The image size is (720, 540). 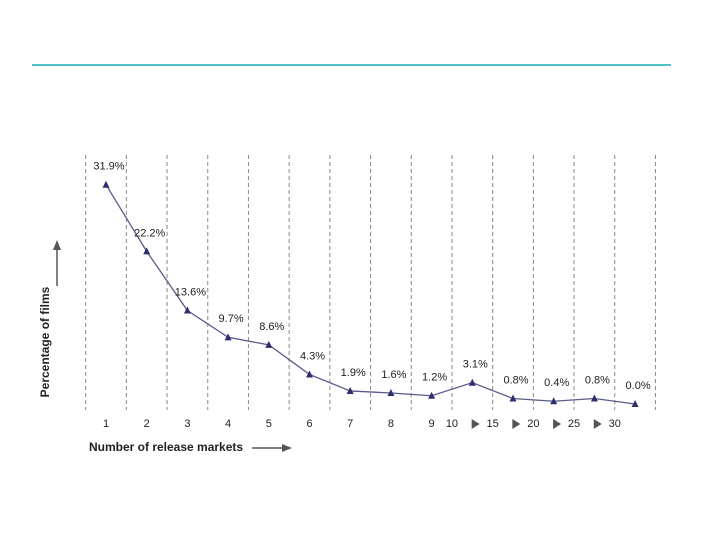 What do you see at coordinates (57, 245) in the screenshot?
I see `y-axis-arrowhead` at bounding box center [57, 245].